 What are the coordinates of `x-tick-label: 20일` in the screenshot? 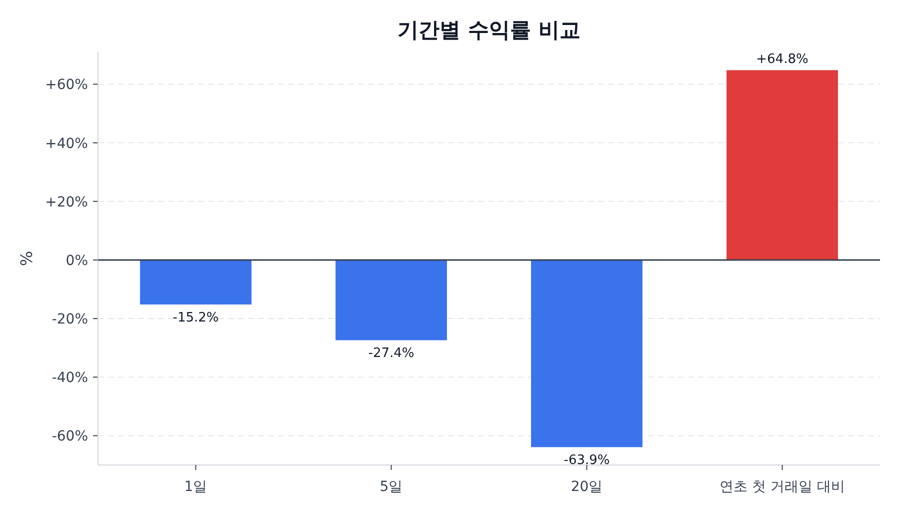 It's located at (586, 487).